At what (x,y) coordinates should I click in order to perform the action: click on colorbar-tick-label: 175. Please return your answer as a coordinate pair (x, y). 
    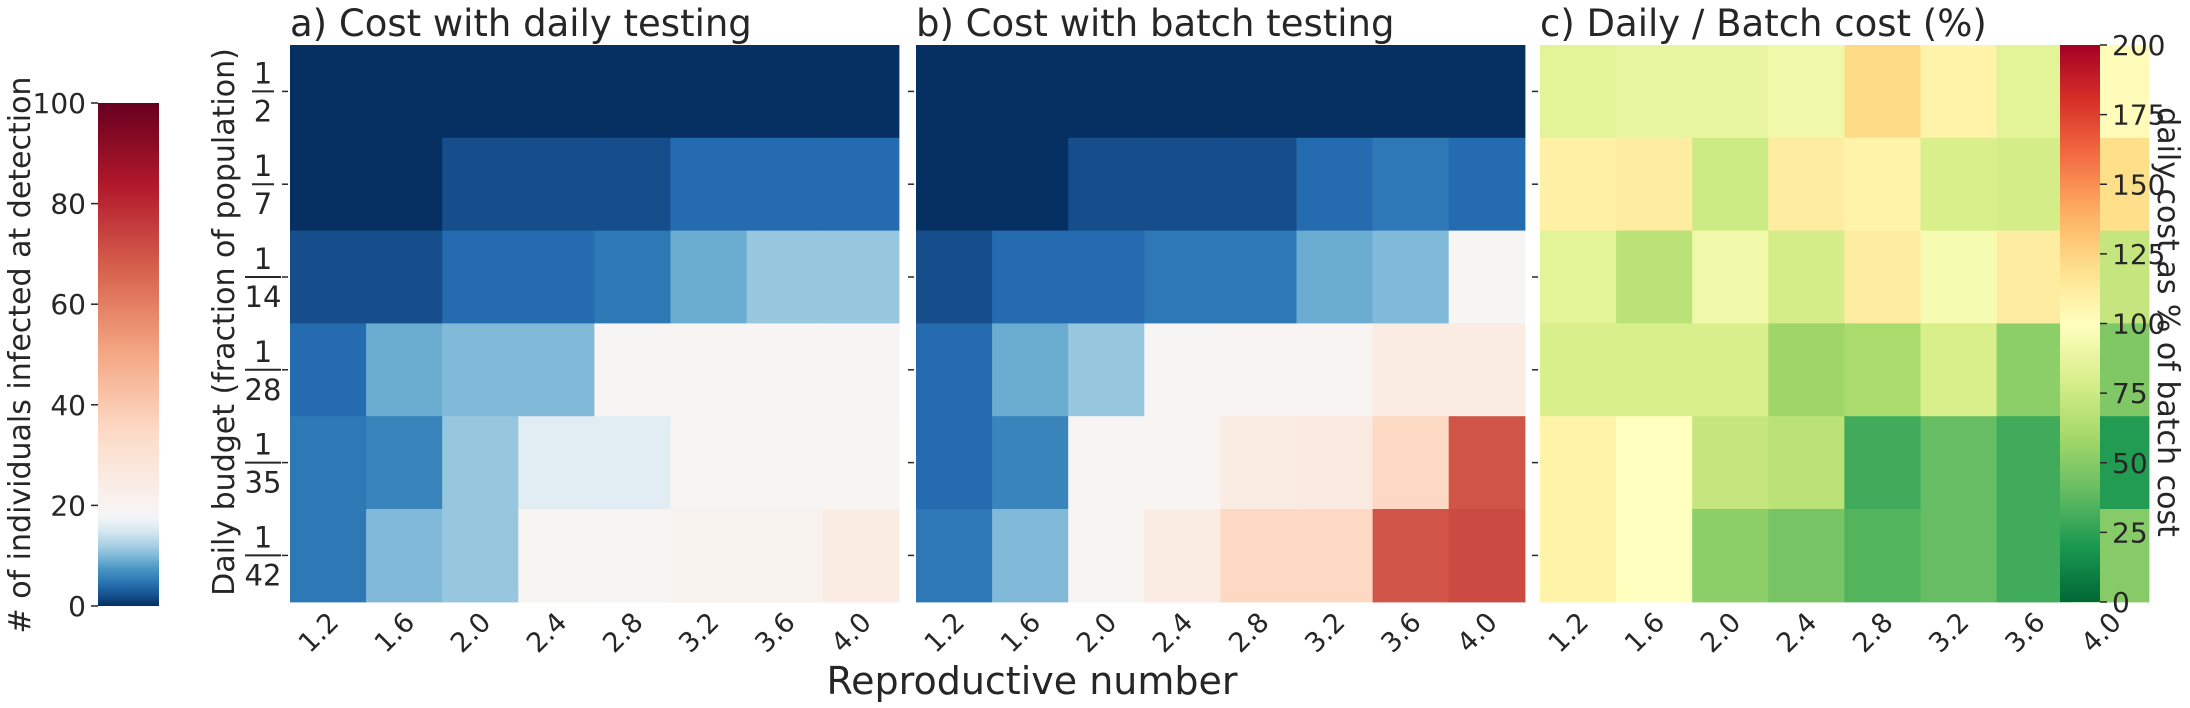
    Looking at the image, I should click on (2138, 115).